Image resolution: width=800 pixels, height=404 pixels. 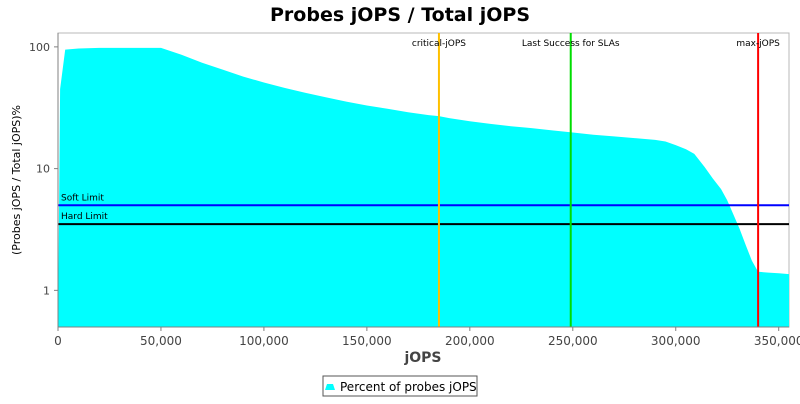 I want to click on legend-label: Percent of probes jOPS, so click(x=408, y=387).